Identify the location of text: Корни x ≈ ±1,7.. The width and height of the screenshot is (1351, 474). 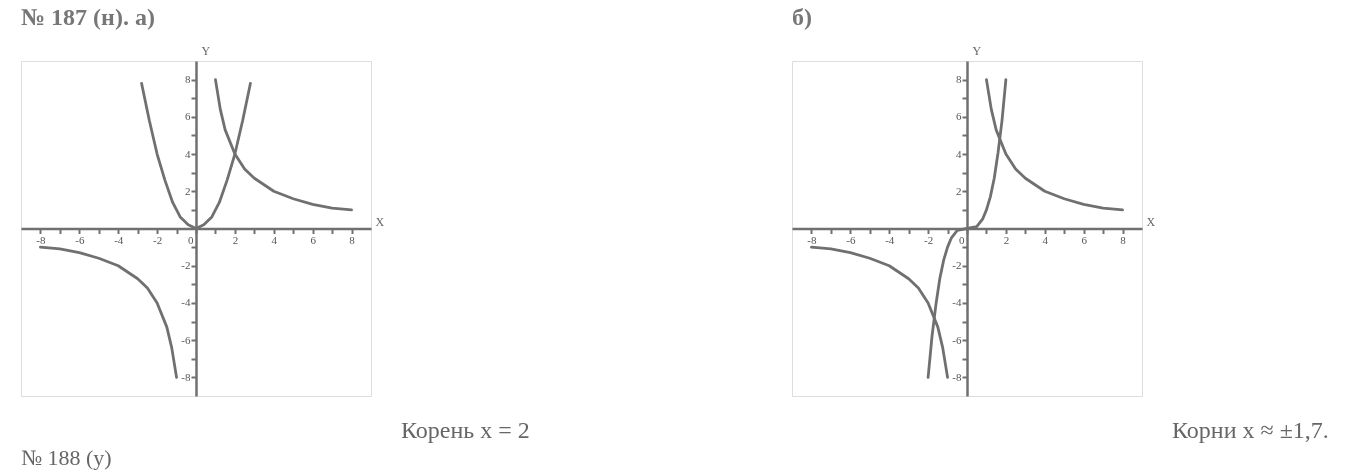
(1250, 430).